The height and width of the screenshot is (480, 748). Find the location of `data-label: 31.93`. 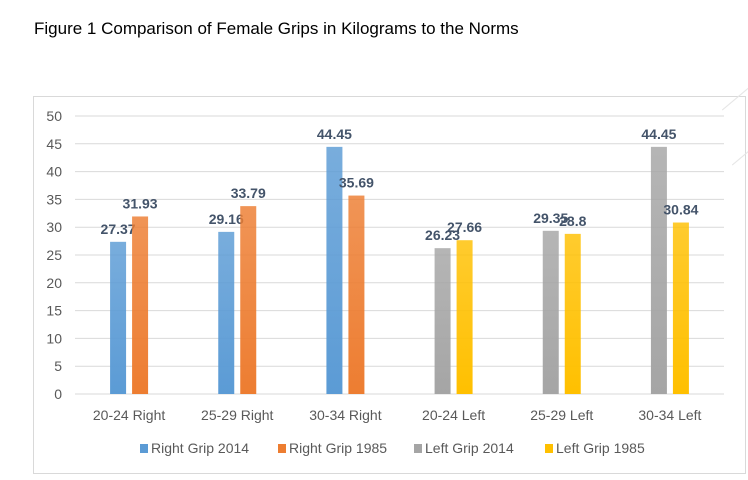

data-label: 31.93 is located at coordinates (140, 203).